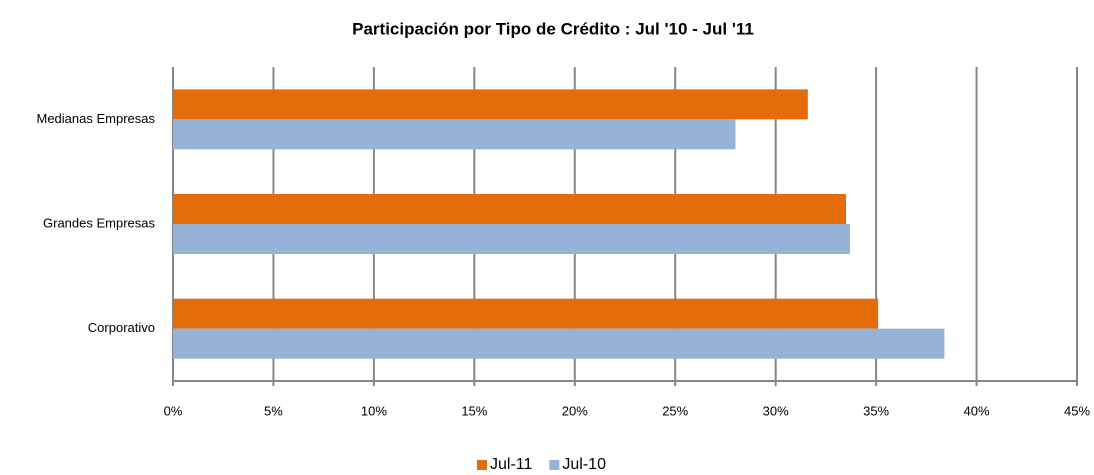 This screenshot has height=475, width=1094. I want to click on y-tick-label: Medianas Empresas, so click(96, 118).